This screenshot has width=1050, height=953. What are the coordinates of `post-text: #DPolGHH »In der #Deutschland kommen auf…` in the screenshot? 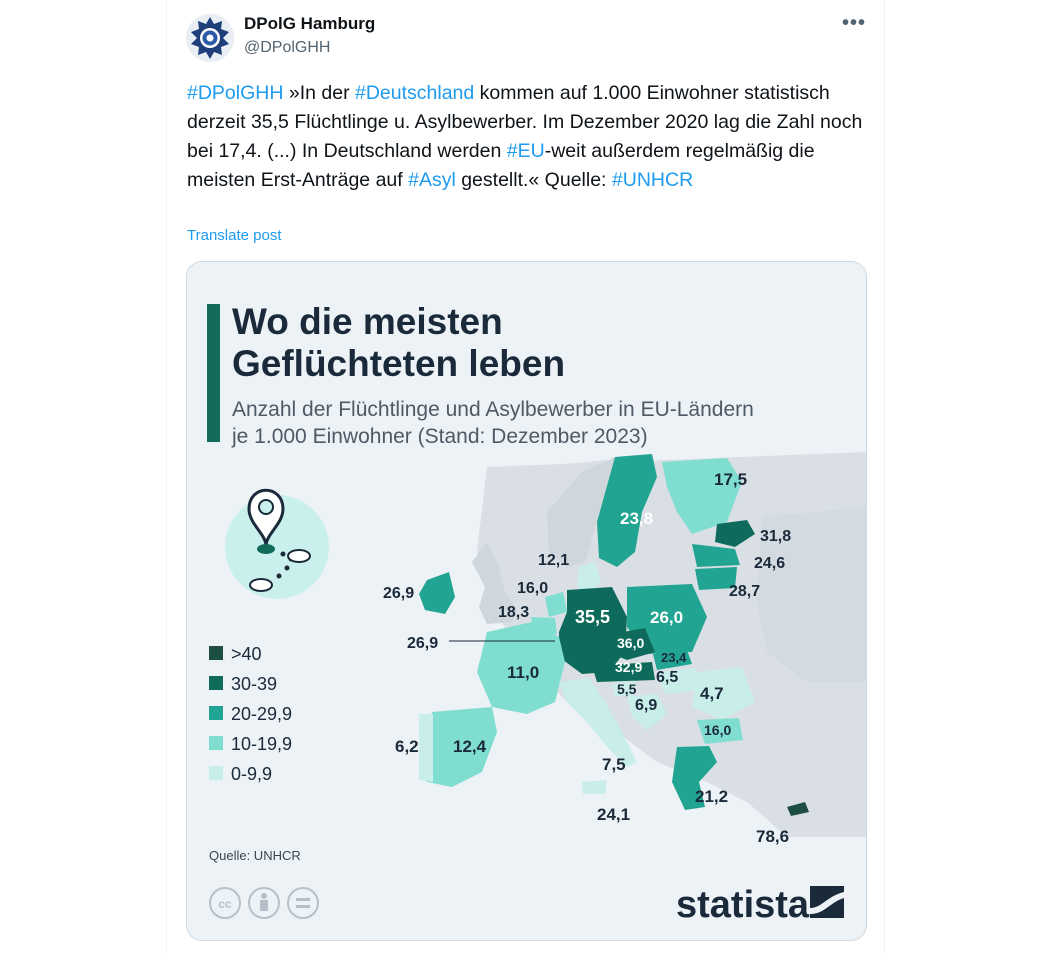 It's located at (527, 137).